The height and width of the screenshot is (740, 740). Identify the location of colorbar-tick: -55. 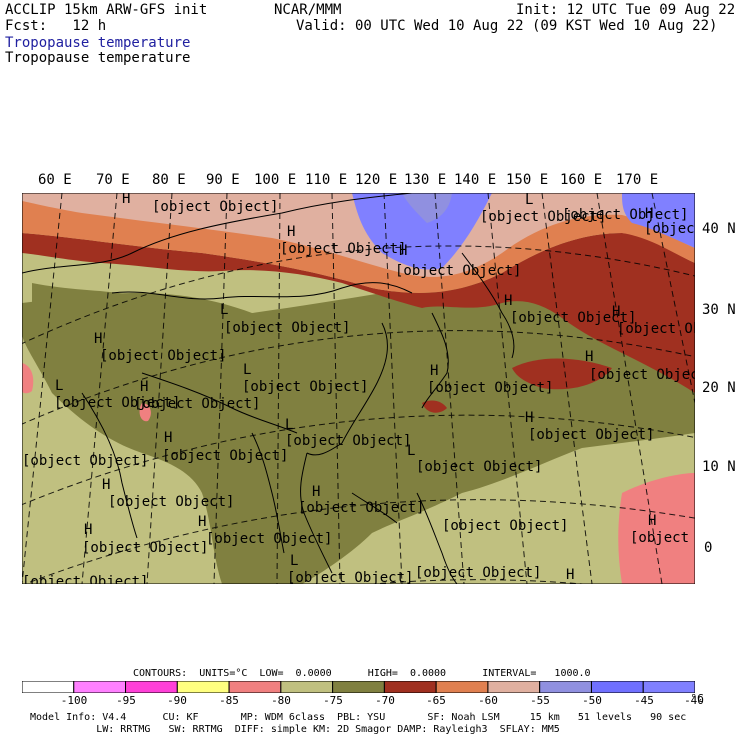
(540, 700).